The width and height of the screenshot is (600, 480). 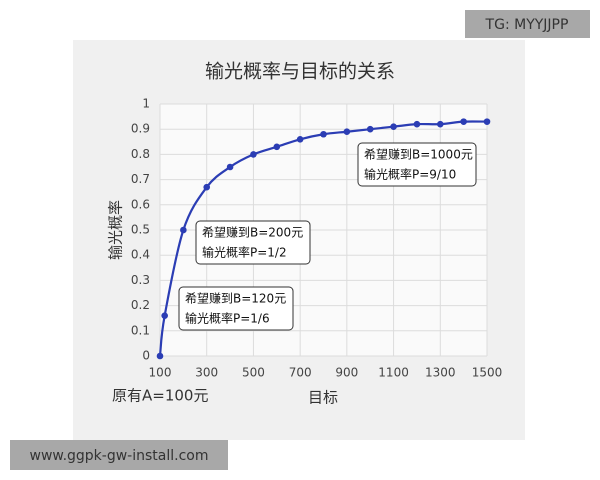 What do you see at coordinates (440, 373) in the screenshot?
I see `x-tick-label: 1300` at bounding box center [440, 373].